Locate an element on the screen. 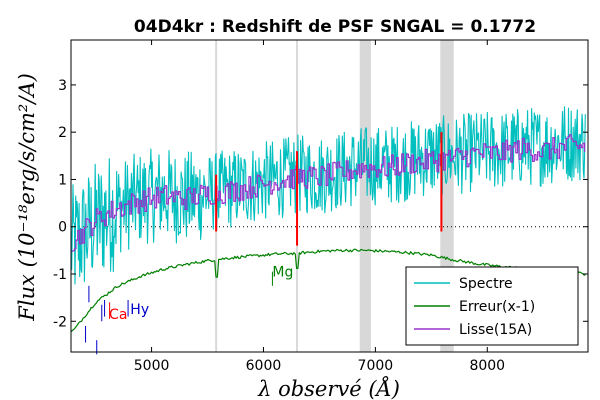 The image size is (600, 400). legend: Spectre Erreur(x-1) Lisse(15A) is located at coordinates (492, 306).